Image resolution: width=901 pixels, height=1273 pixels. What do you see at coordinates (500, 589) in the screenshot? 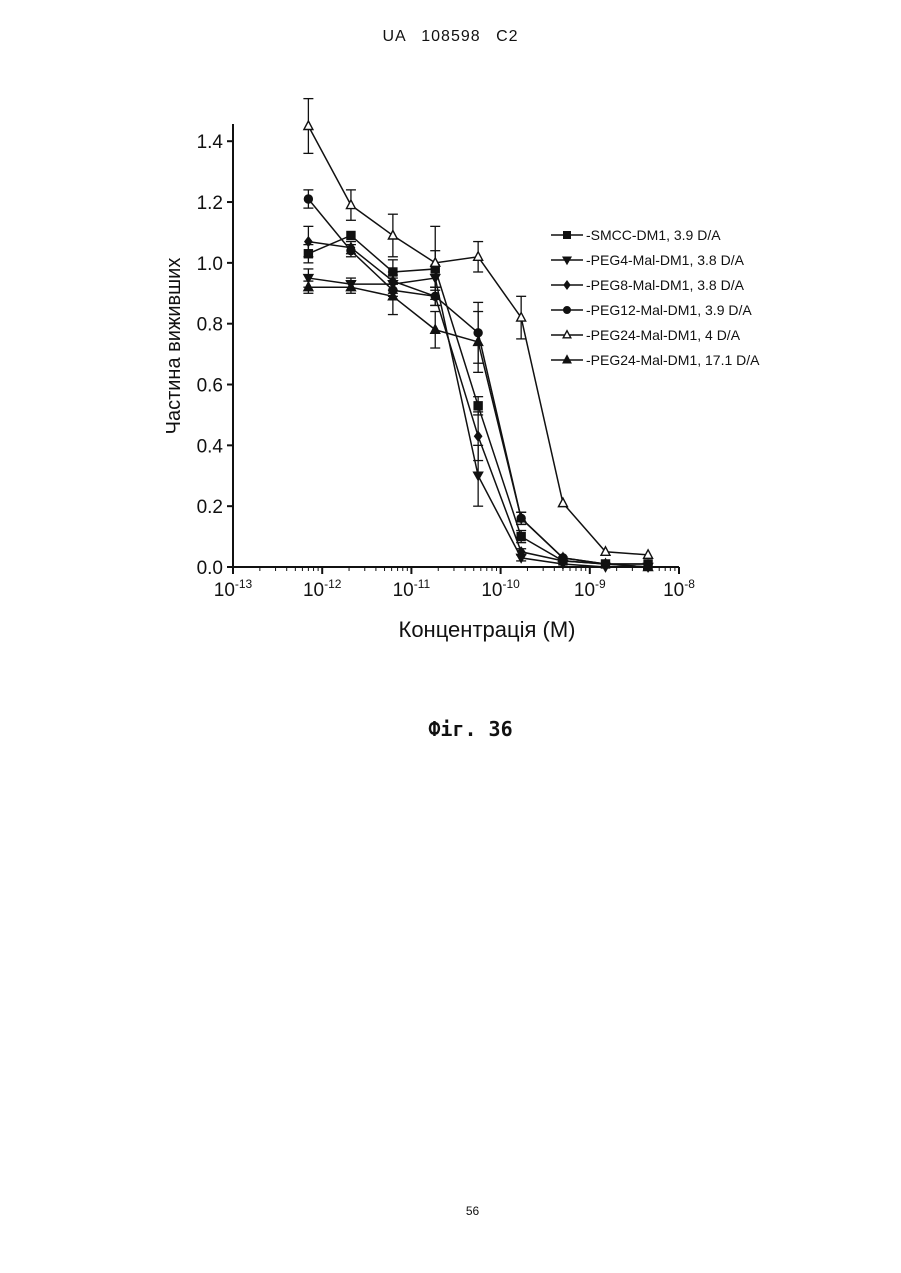
I see `x-tick-label: 10⁻¹⁰` at bounding box center [500, 589].